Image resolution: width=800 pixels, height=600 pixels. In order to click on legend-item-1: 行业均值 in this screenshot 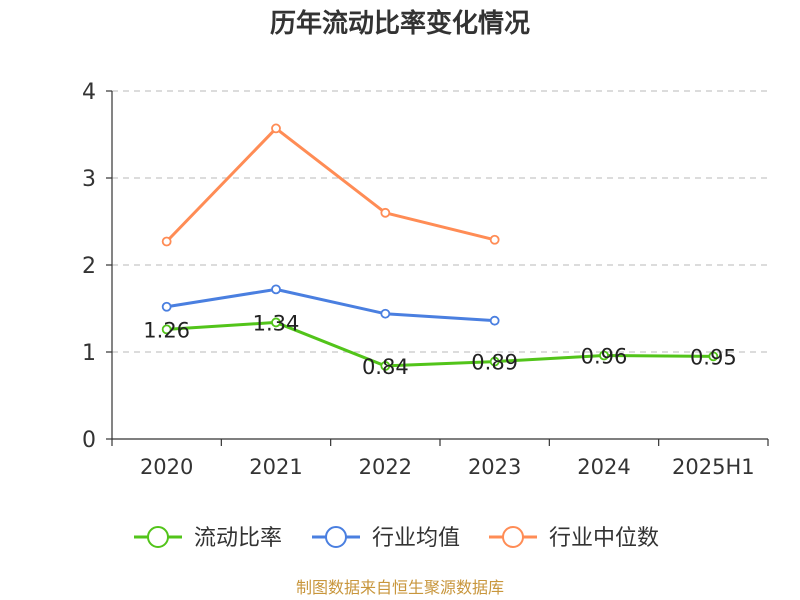, I will do `click(386, 538)`.